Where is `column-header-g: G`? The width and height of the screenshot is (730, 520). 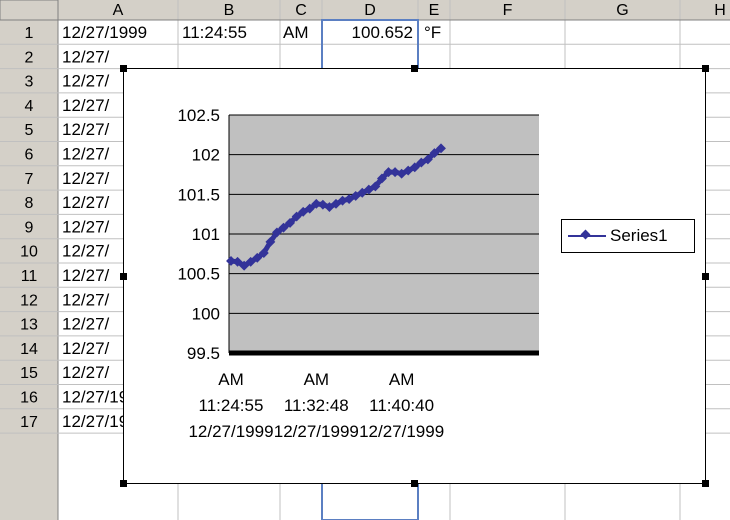 column-header-g: G is located at coordinates (622, 10).